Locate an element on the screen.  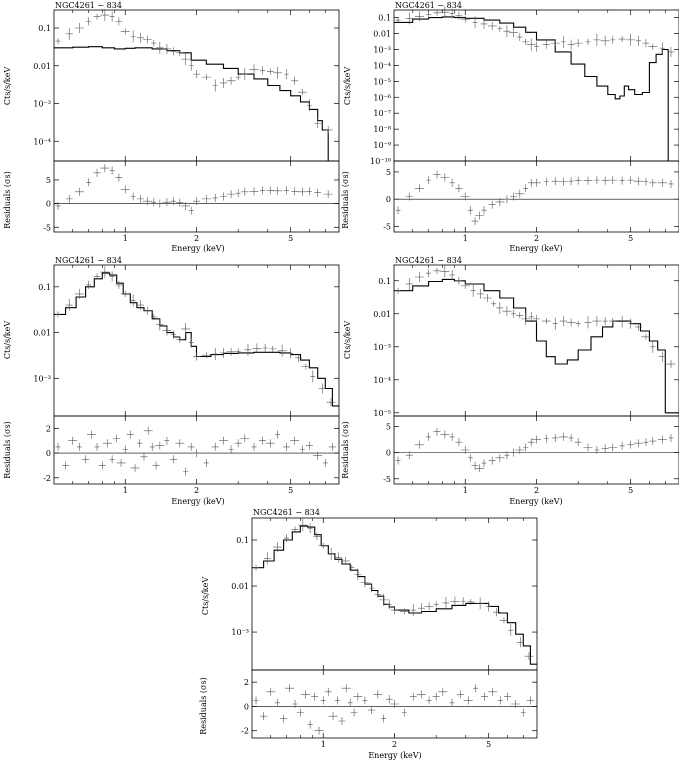
resid-tick-label: 0 is located at coordinates (48, 453).